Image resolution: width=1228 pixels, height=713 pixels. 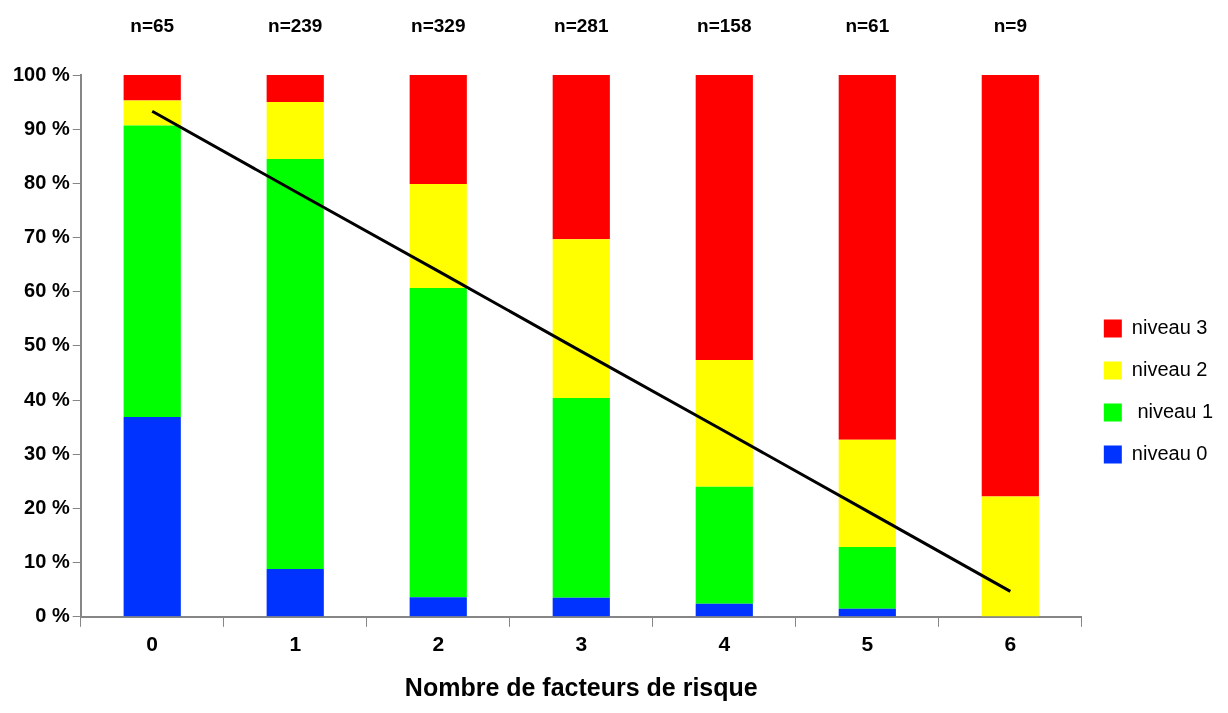 What do you see at coordinates (47, 452) in the screenshot?
I see `y-tick-label: 30 %` at bounding box center [47, 452].